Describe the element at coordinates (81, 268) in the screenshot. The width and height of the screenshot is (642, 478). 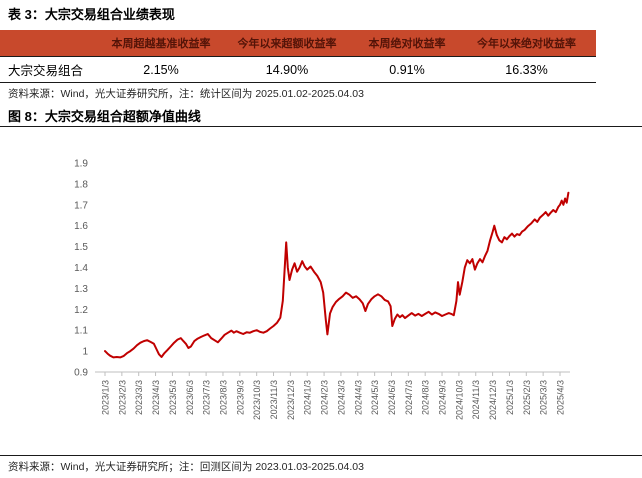
I see `y-axis-tick-label: 1.4` at that location.